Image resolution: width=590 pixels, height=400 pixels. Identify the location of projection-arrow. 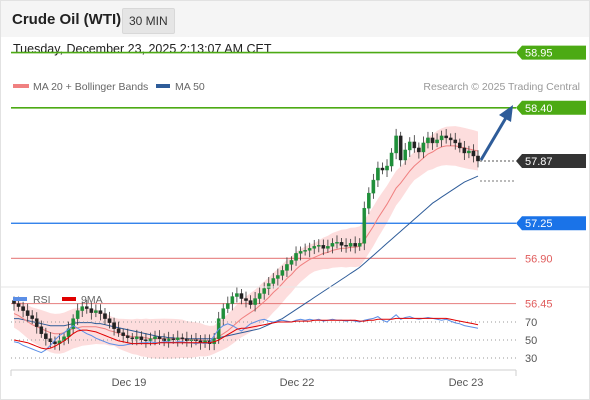
(496, 133).